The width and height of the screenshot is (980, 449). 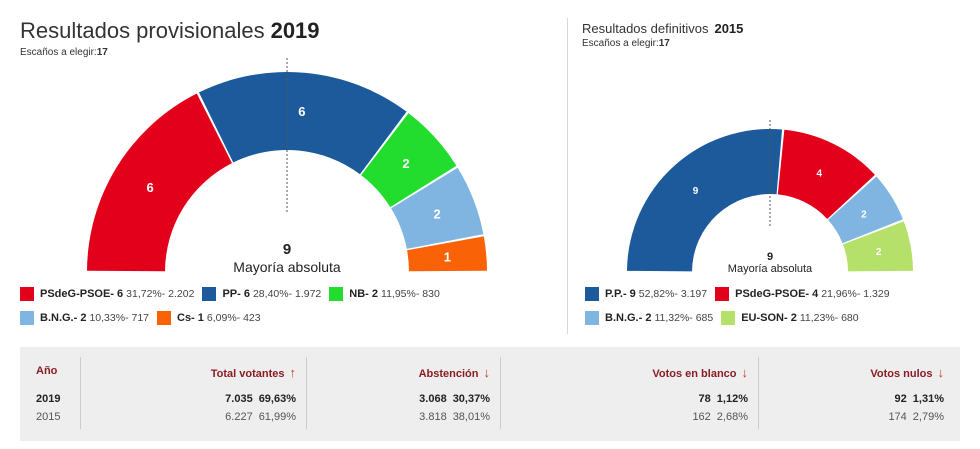 I want to click on legend-detail: 11,32%- 685, so click(x=684, y=317).